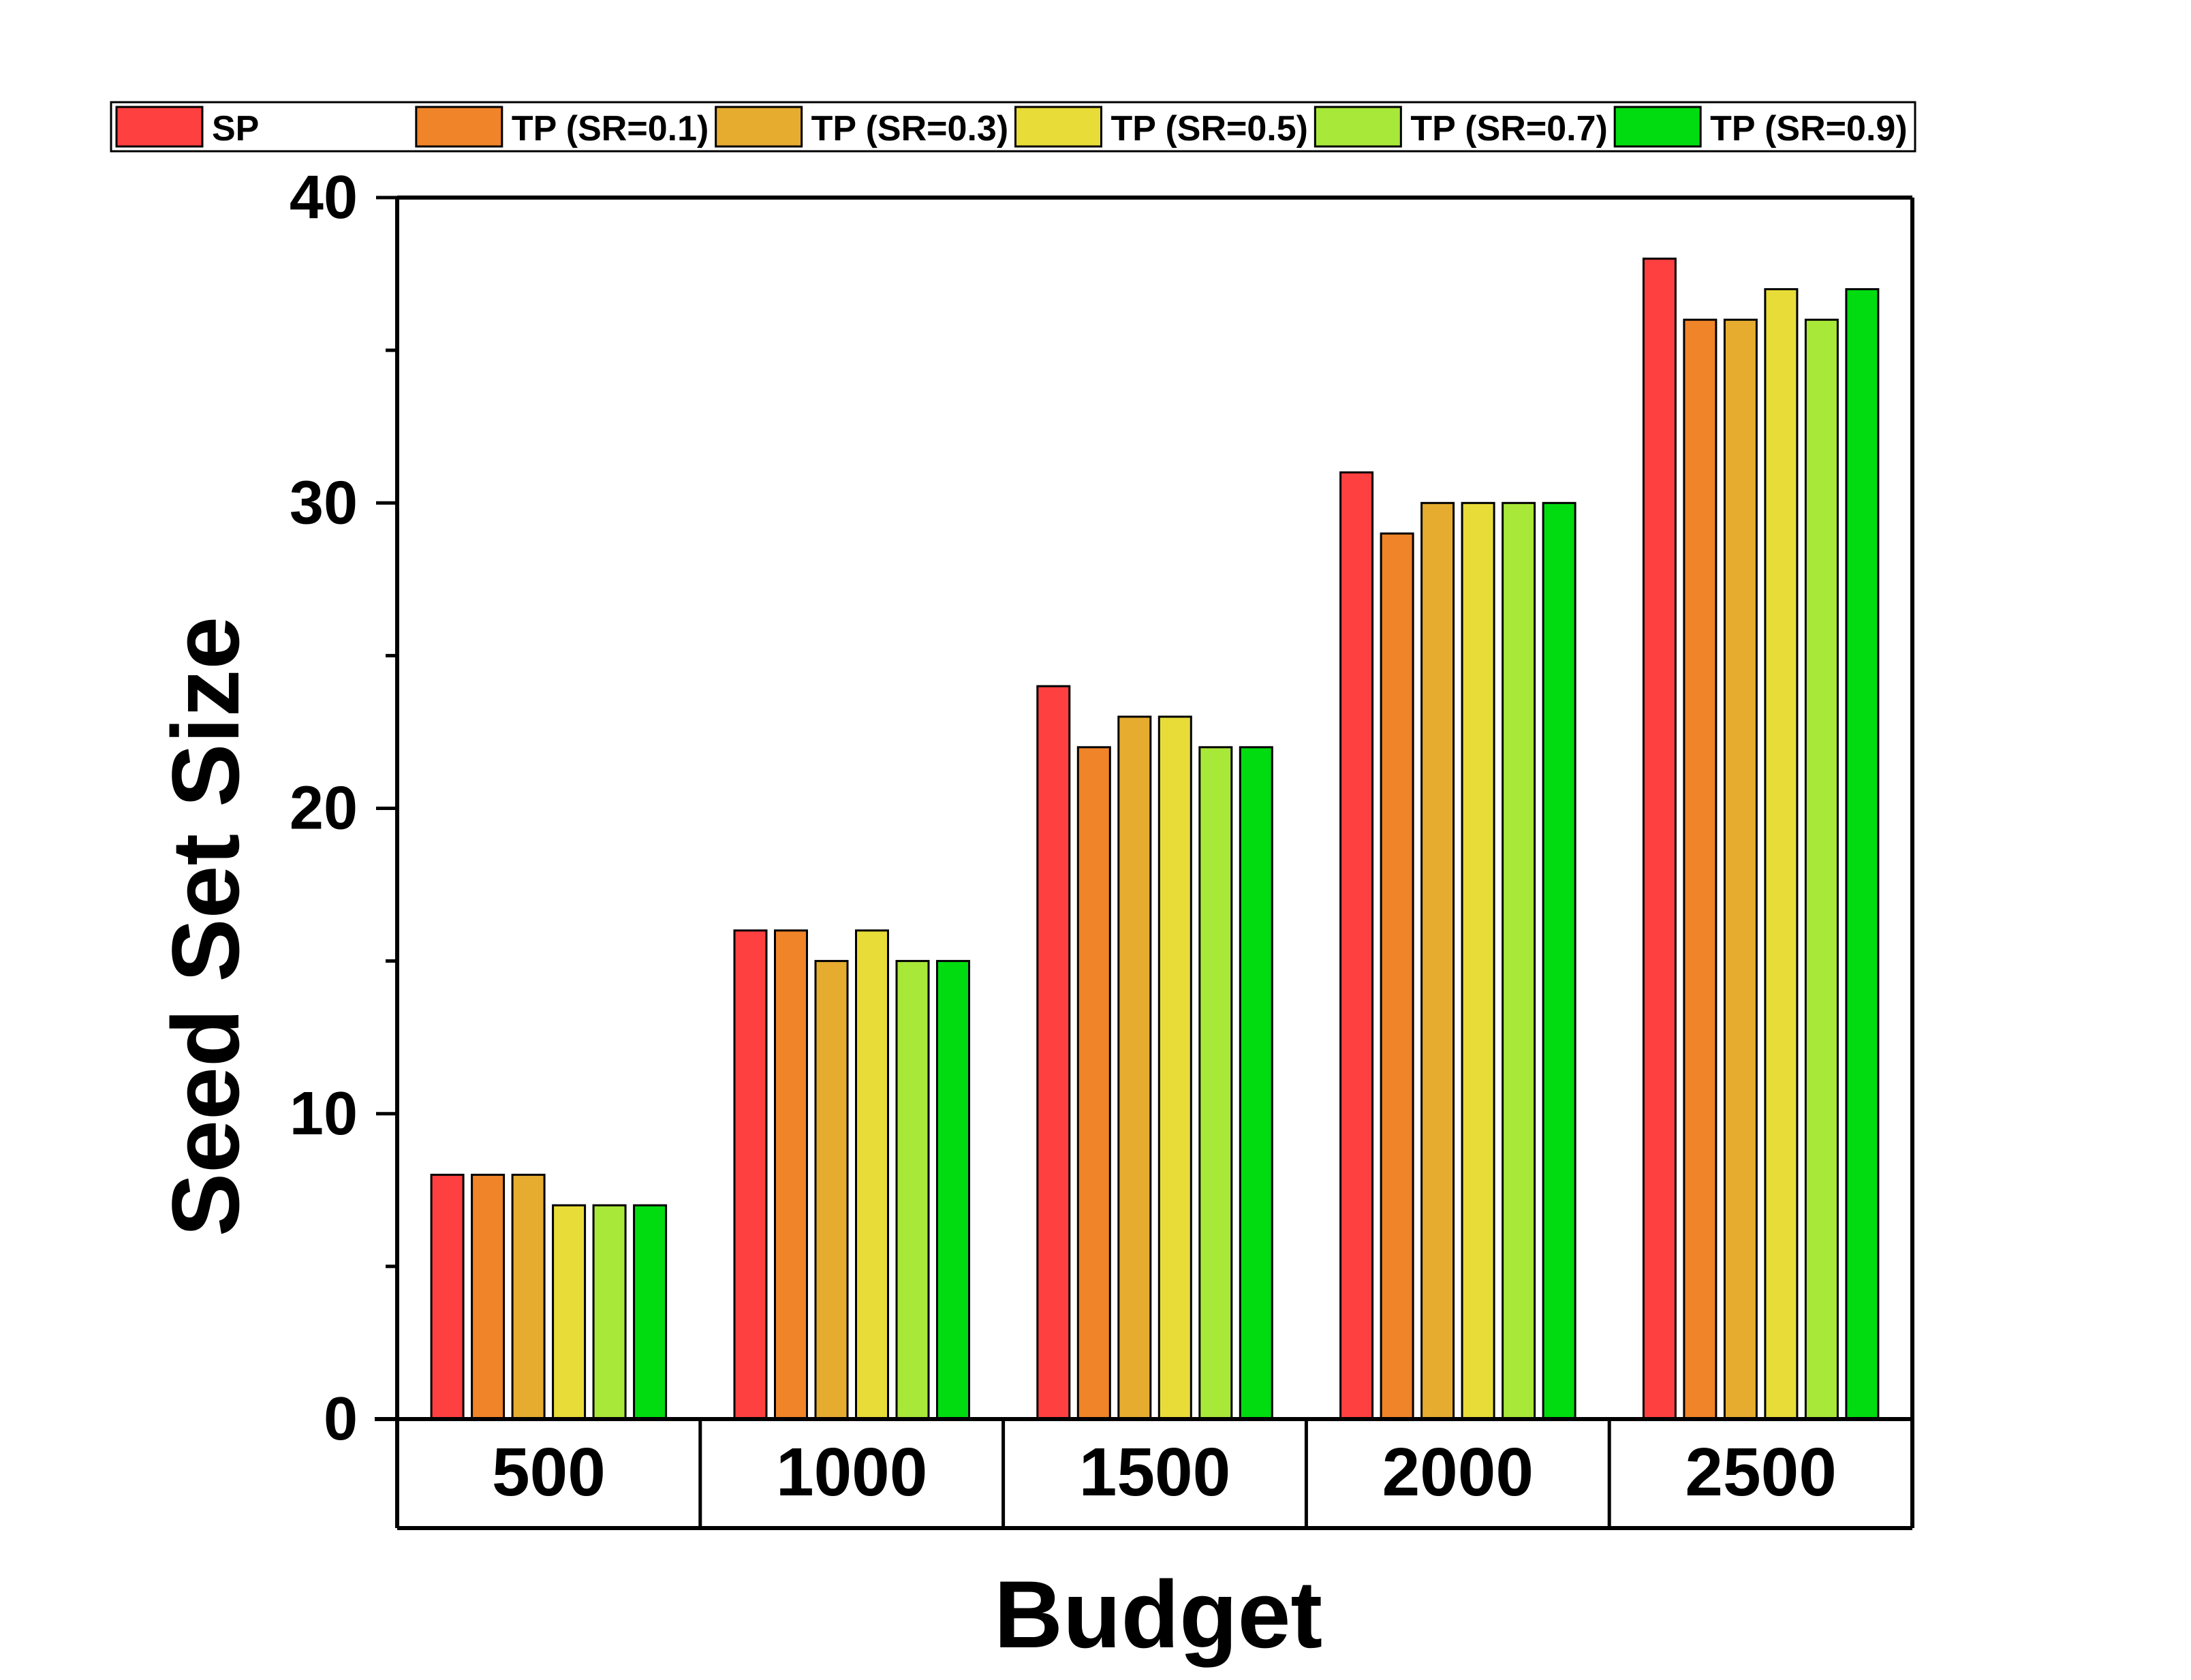 This screenshot has height=1680, width=2191. What do you see at coordinates (791, 1174) in the screenshot?
I see `bar-tp-sr-0-1--1000` at bounding box center [791, 1174].